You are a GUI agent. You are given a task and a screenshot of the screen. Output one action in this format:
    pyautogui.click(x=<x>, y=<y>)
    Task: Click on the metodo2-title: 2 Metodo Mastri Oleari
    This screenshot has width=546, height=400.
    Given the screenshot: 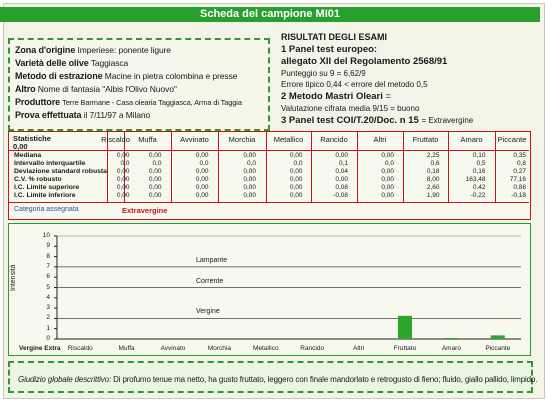 What is the action you would take?
    pyautogui.click(x=332, y=96)
    